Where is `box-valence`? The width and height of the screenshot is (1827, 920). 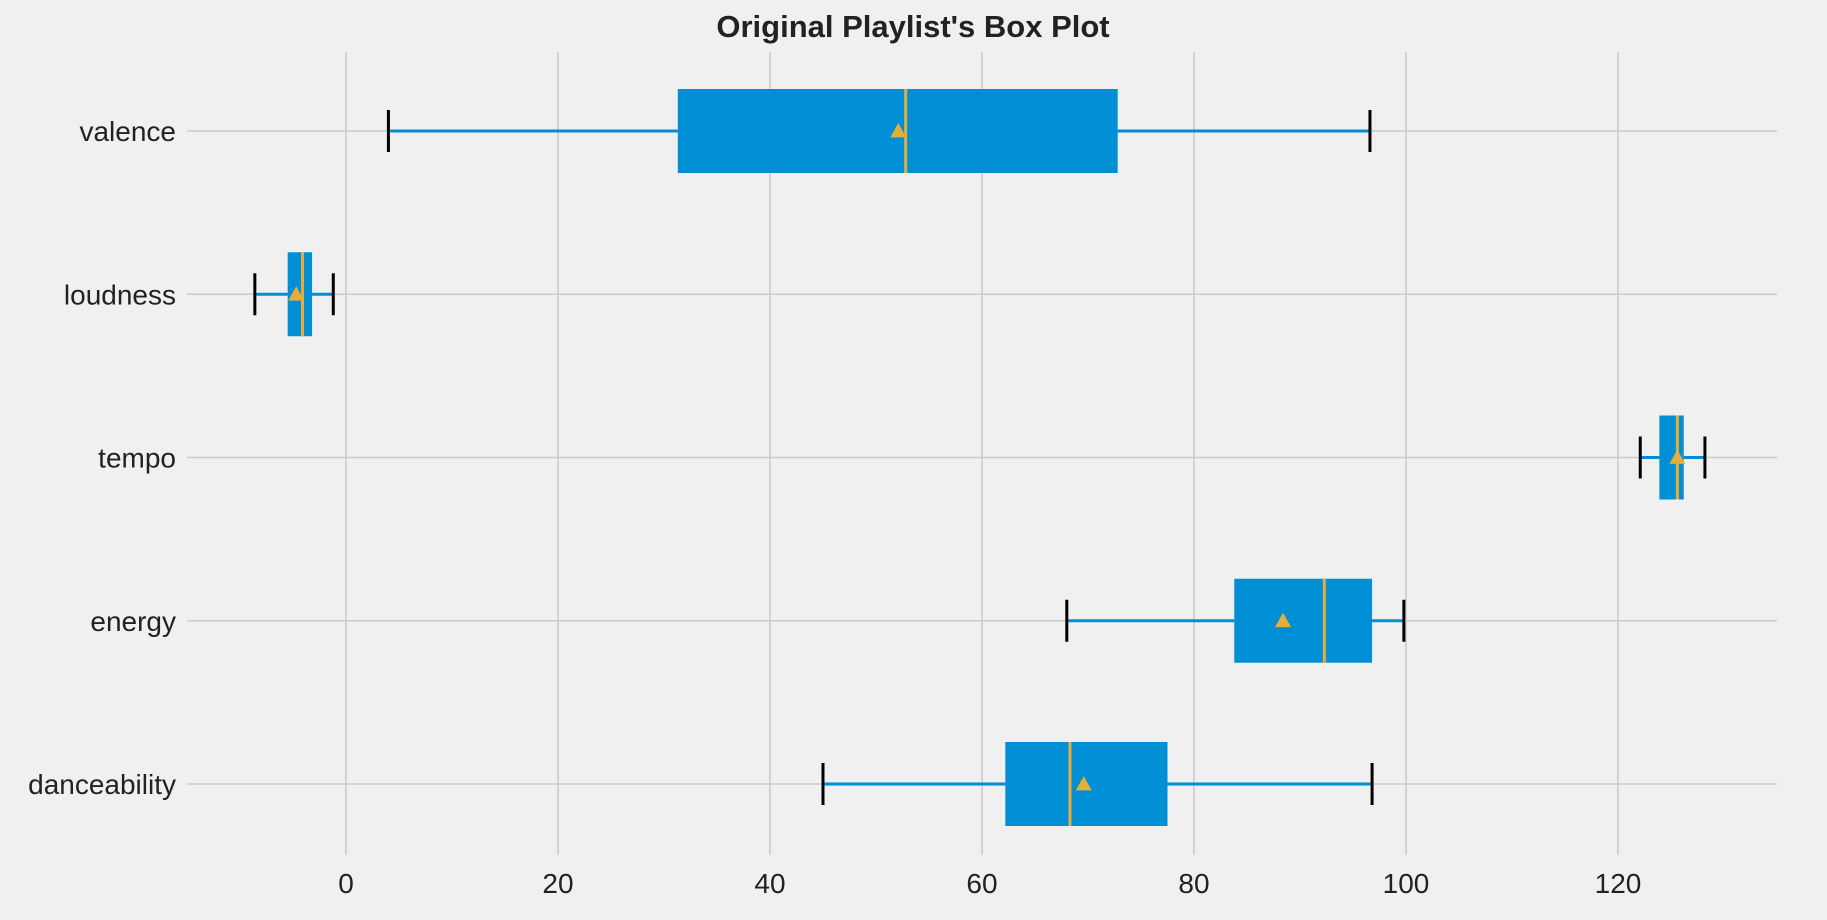
box-valence is located at coordinates (879, 131).